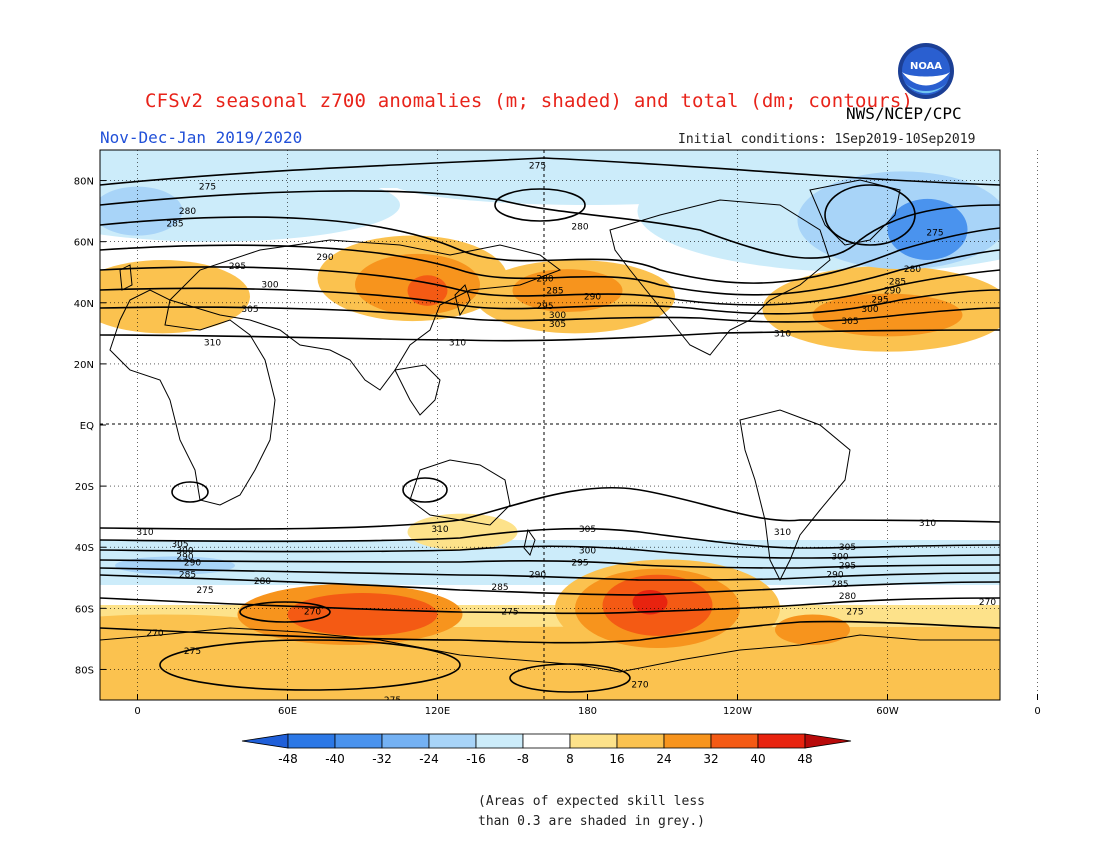  I want to click on britain-coast, so click(126, 277).